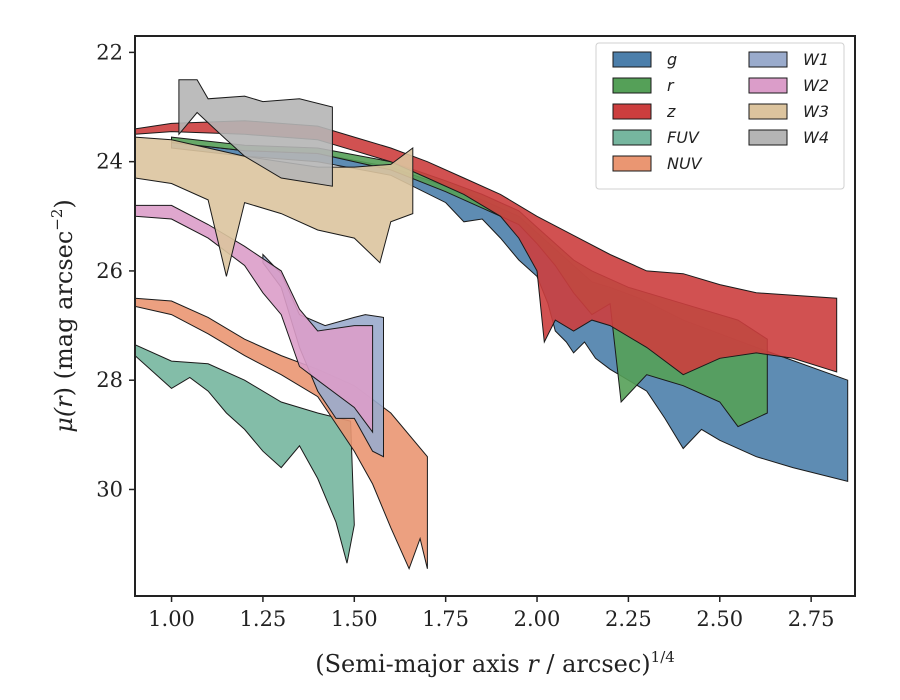 This screenshot has width=900, height=700. I want to click on legend: grz FUV NUV W1 W2 W3 W4, so click(720, 116).